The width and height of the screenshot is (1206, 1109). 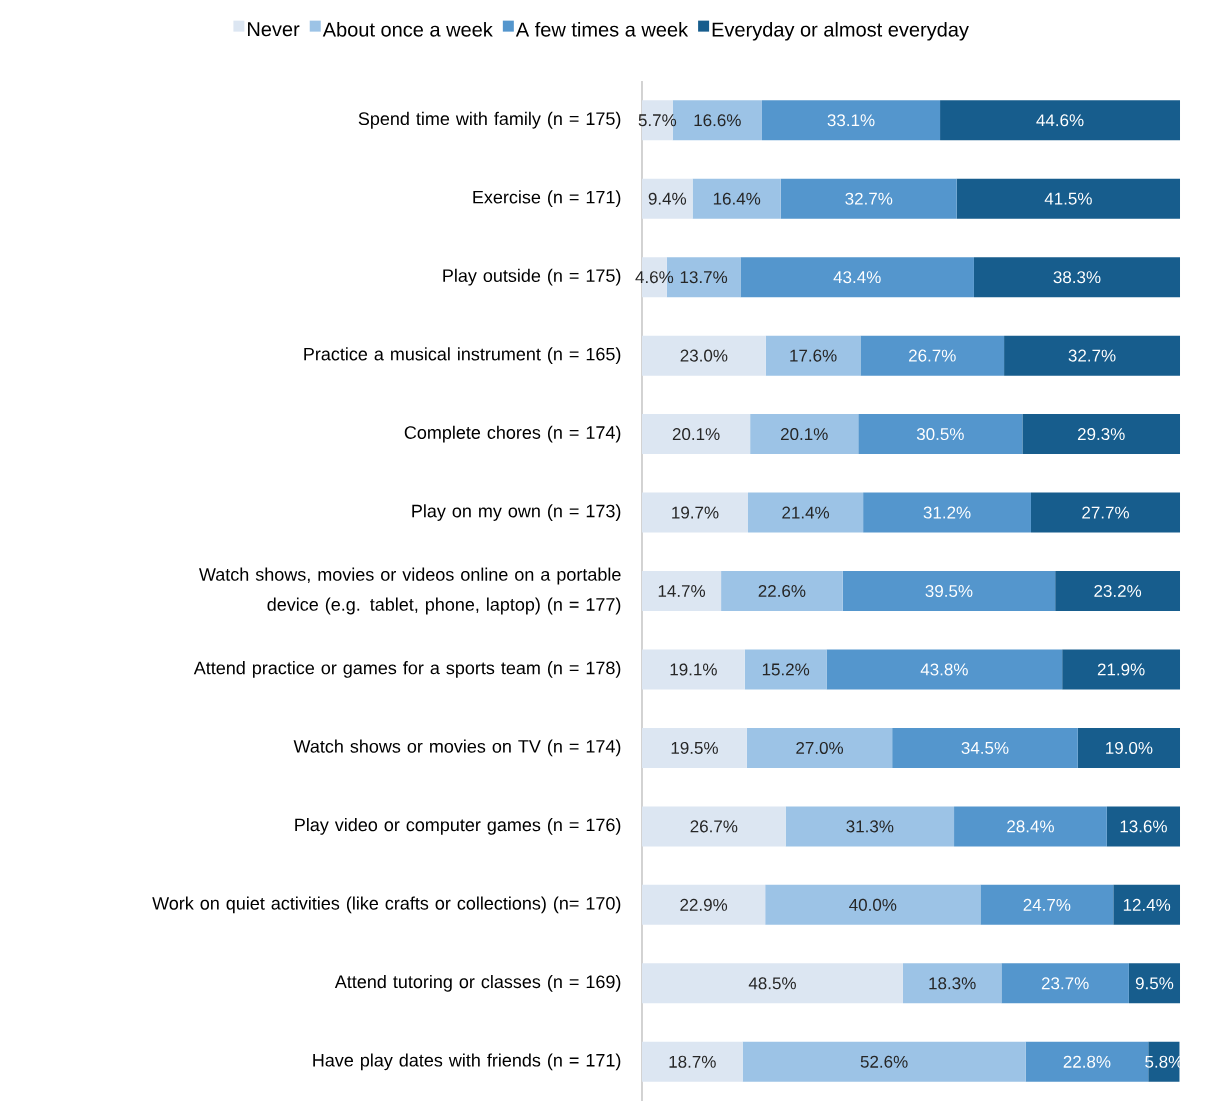 I want to click on data-label: 22.8%, so click(x=1087, y=1061).